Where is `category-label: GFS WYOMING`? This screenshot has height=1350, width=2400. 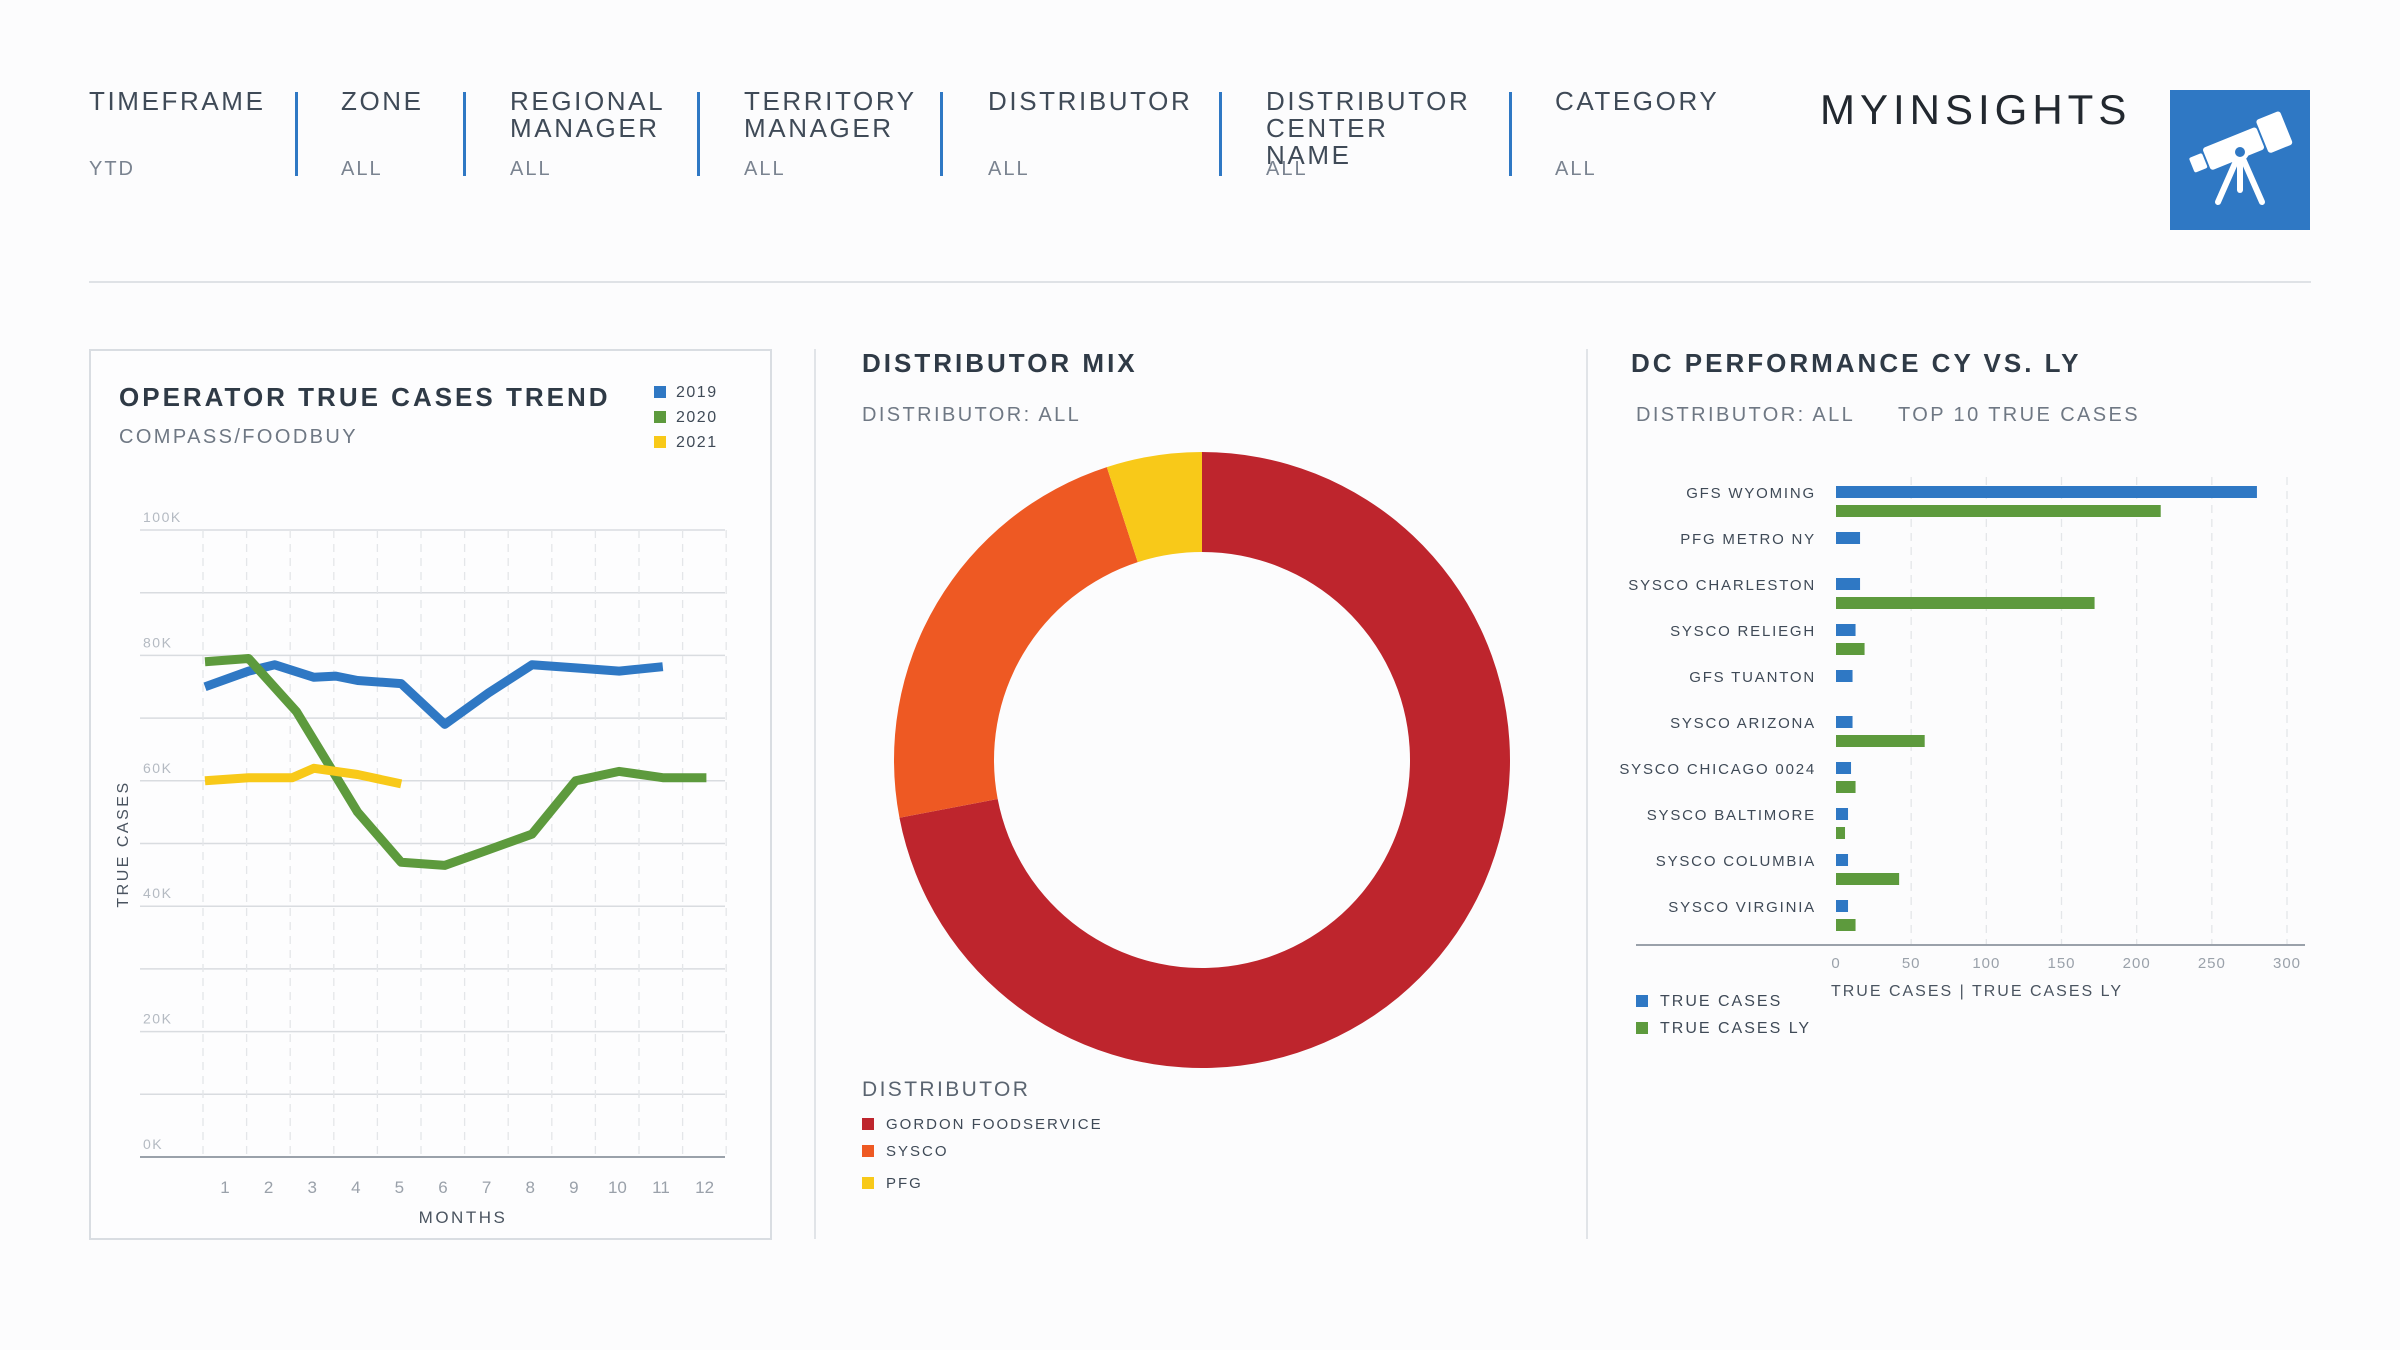 category-label: GFS WYOMING is located at coordinates (1751, 493).